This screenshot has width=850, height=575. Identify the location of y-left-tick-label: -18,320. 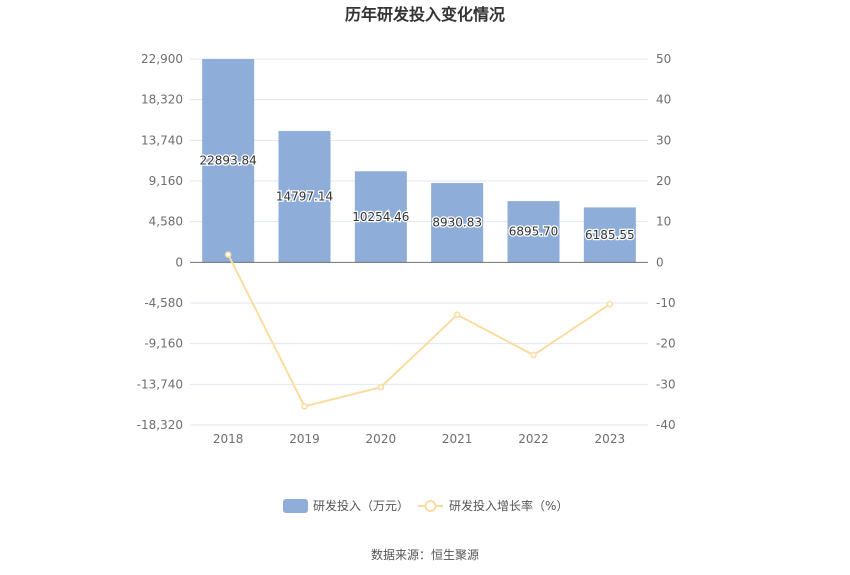
(160, 425).